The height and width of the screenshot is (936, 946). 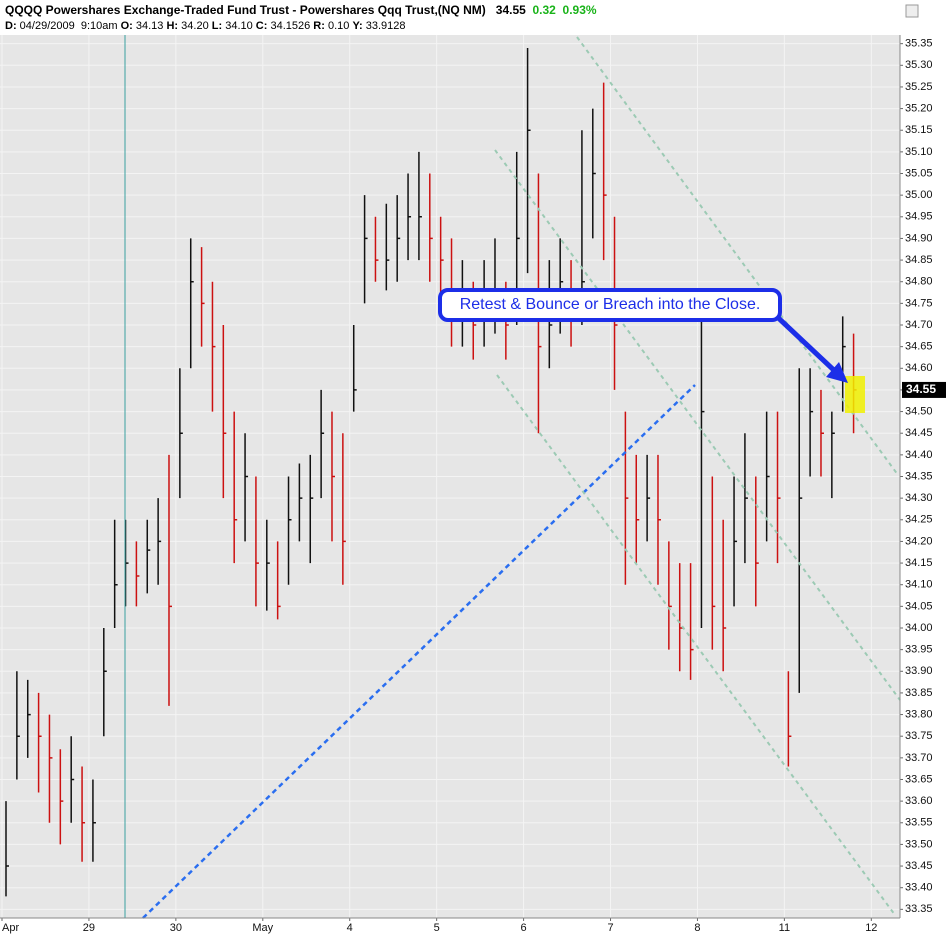 I want to click on y-tick-label: 34.30, so click(x=919, y=498).